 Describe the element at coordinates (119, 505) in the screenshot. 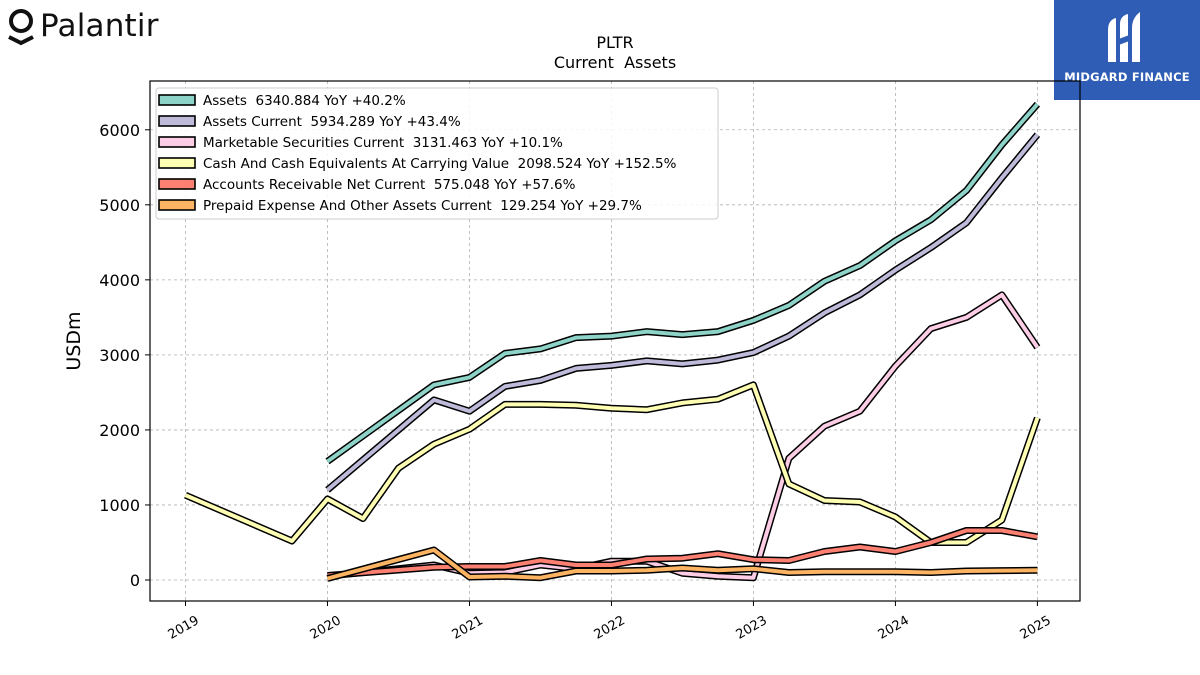

I see `y-tick-label: 1000` at that location.